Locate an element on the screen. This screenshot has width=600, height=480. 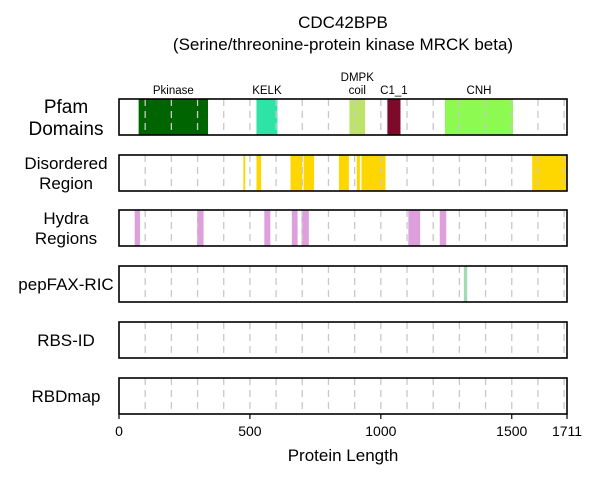
track-3: pepFAX-RIC is located at coordinates (293, 284).